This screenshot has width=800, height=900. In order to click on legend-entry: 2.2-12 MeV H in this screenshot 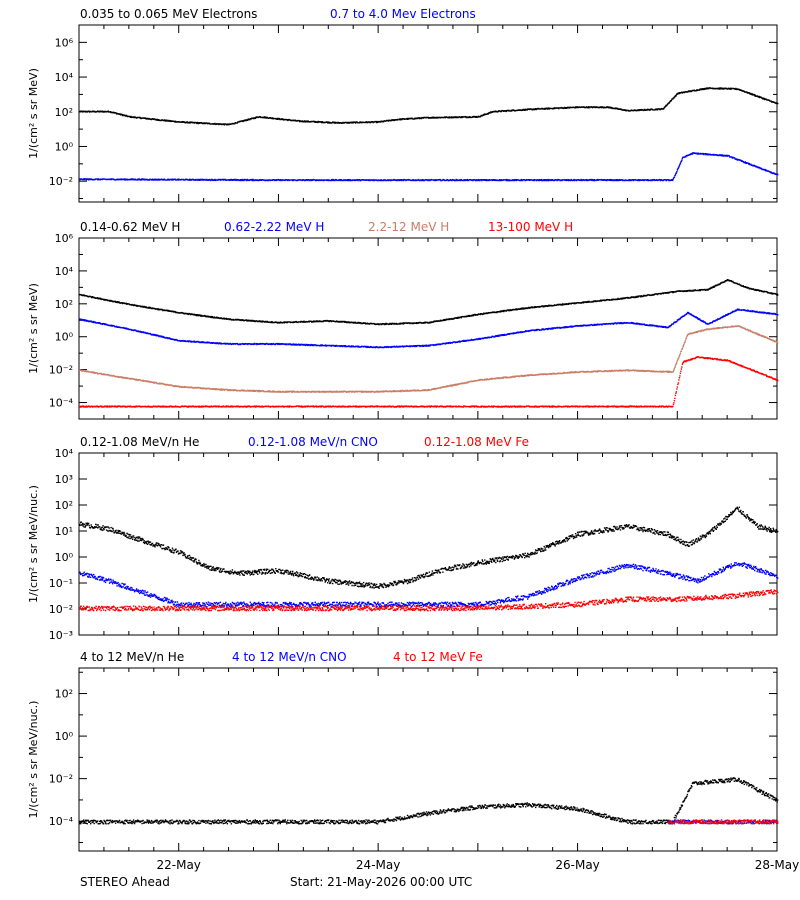, I will do `click(408, 227)`.